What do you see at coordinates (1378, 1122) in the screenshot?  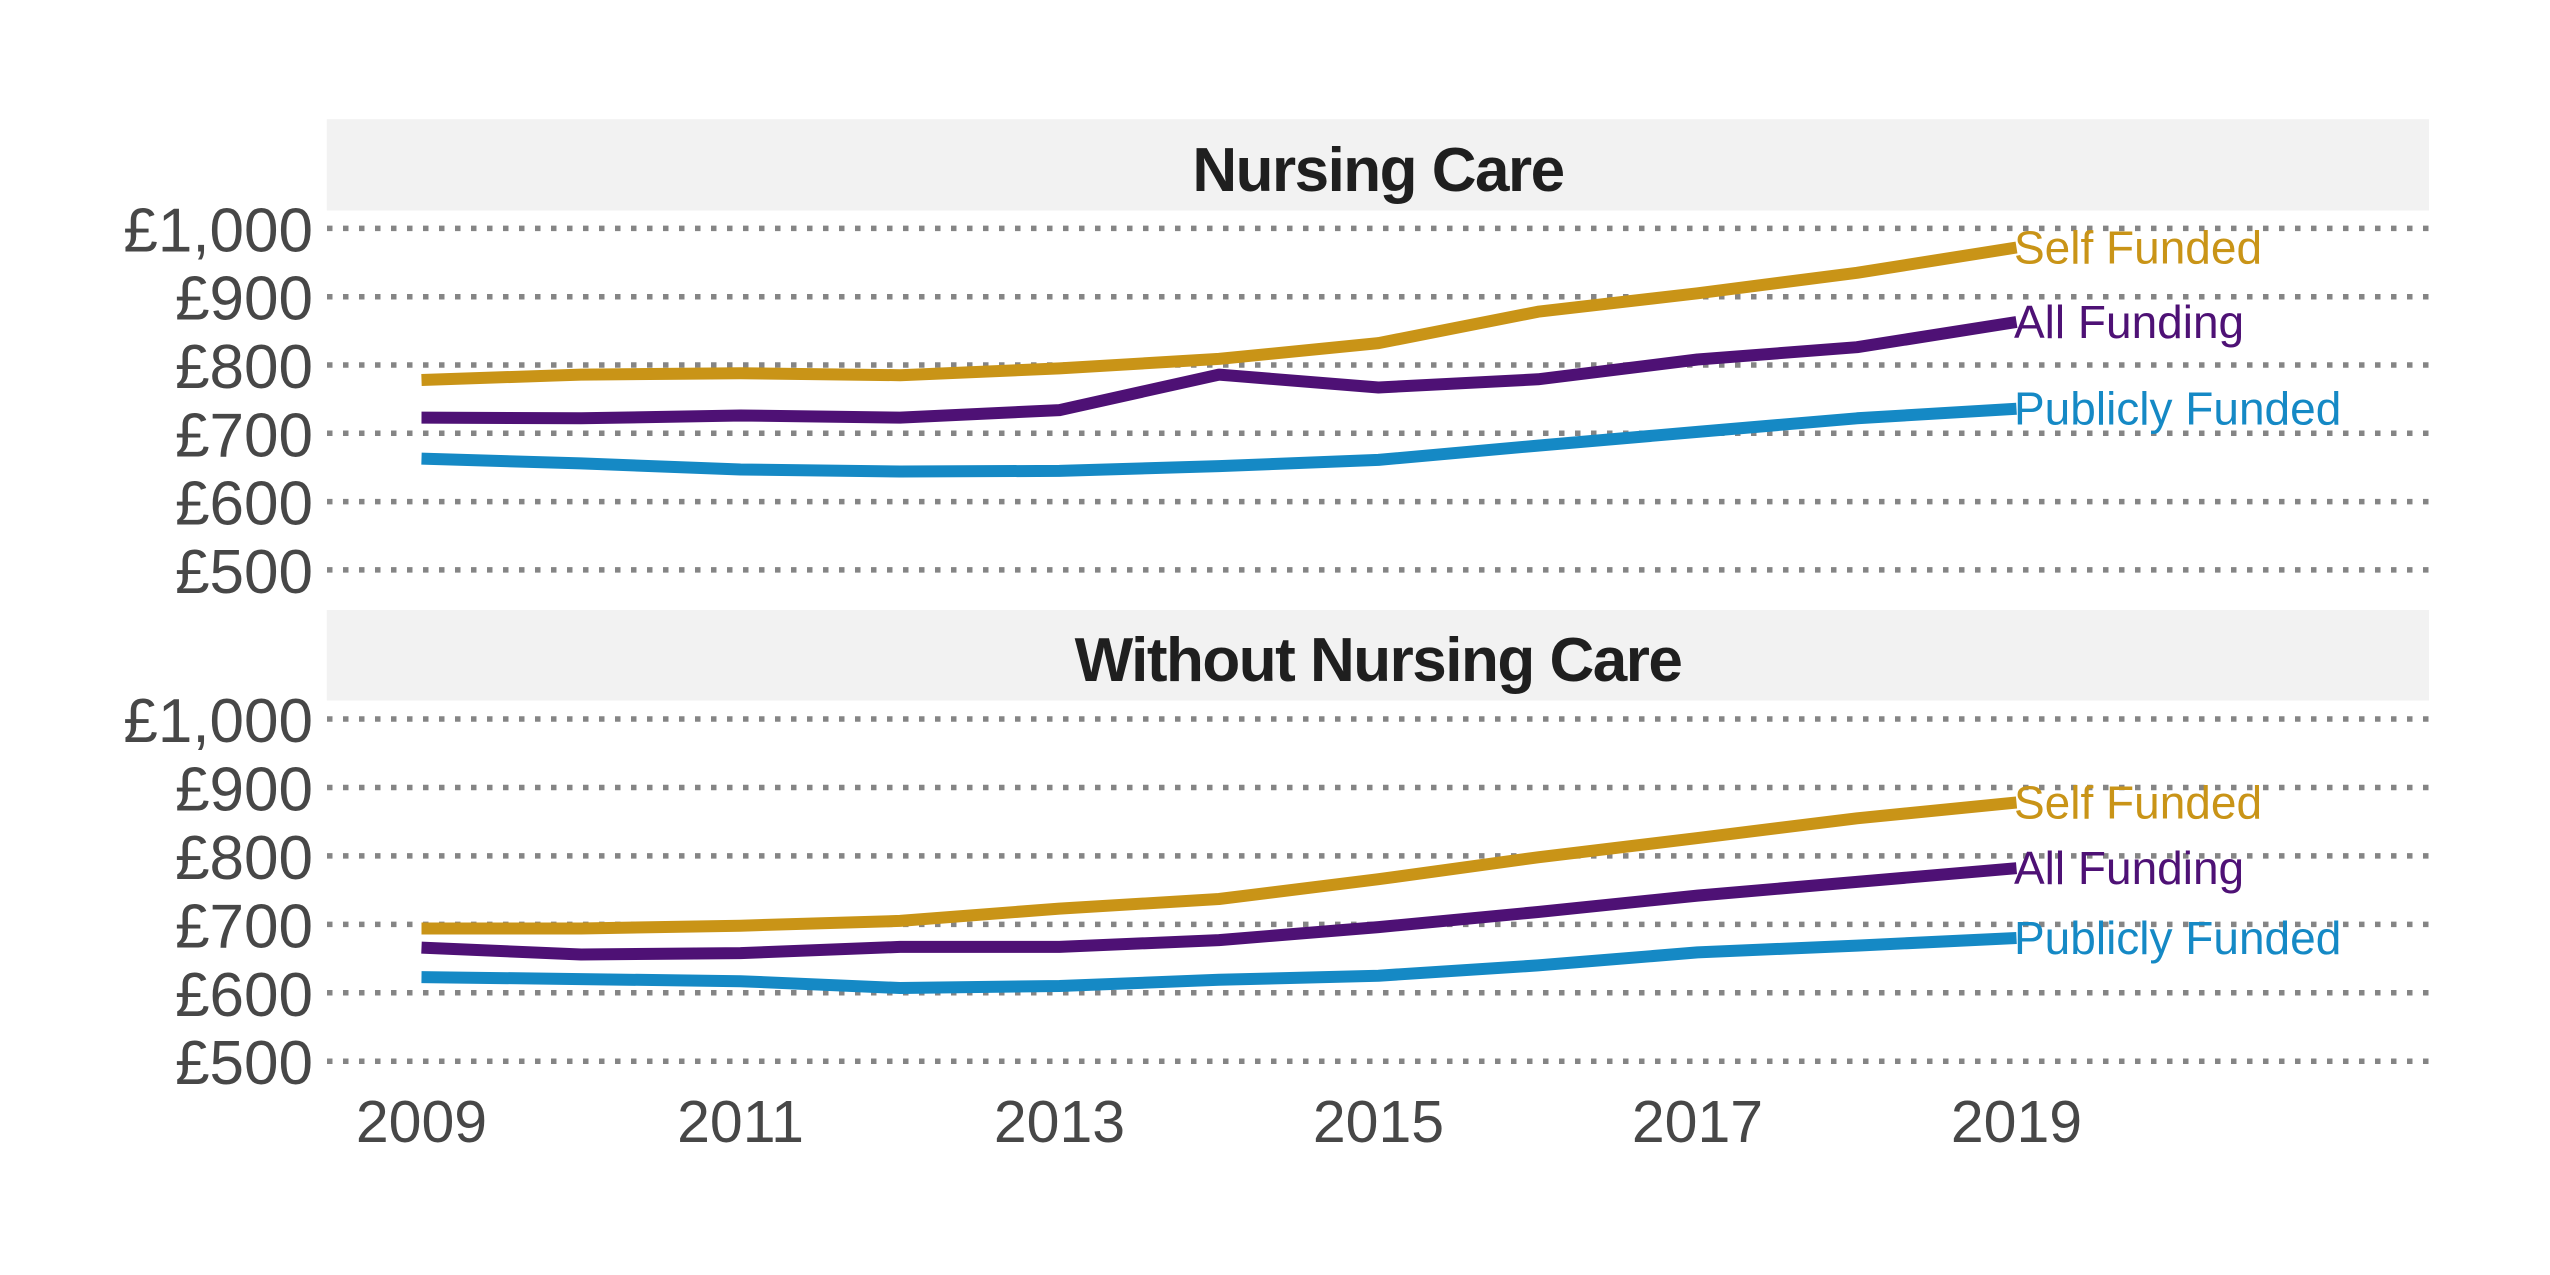 I see `svg-text: 2015` at bounding box center [1378, 1122].